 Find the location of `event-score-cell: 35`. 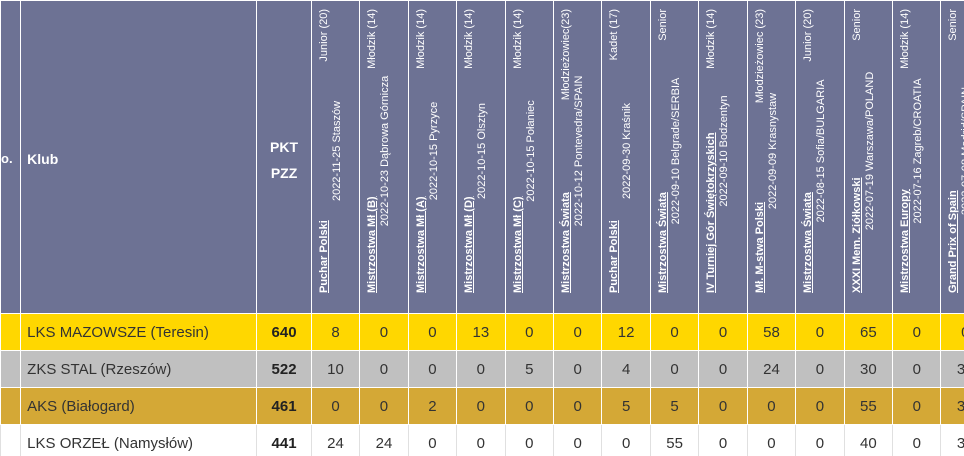

event-score-cell: 35 is located at coordinates (952, 406).